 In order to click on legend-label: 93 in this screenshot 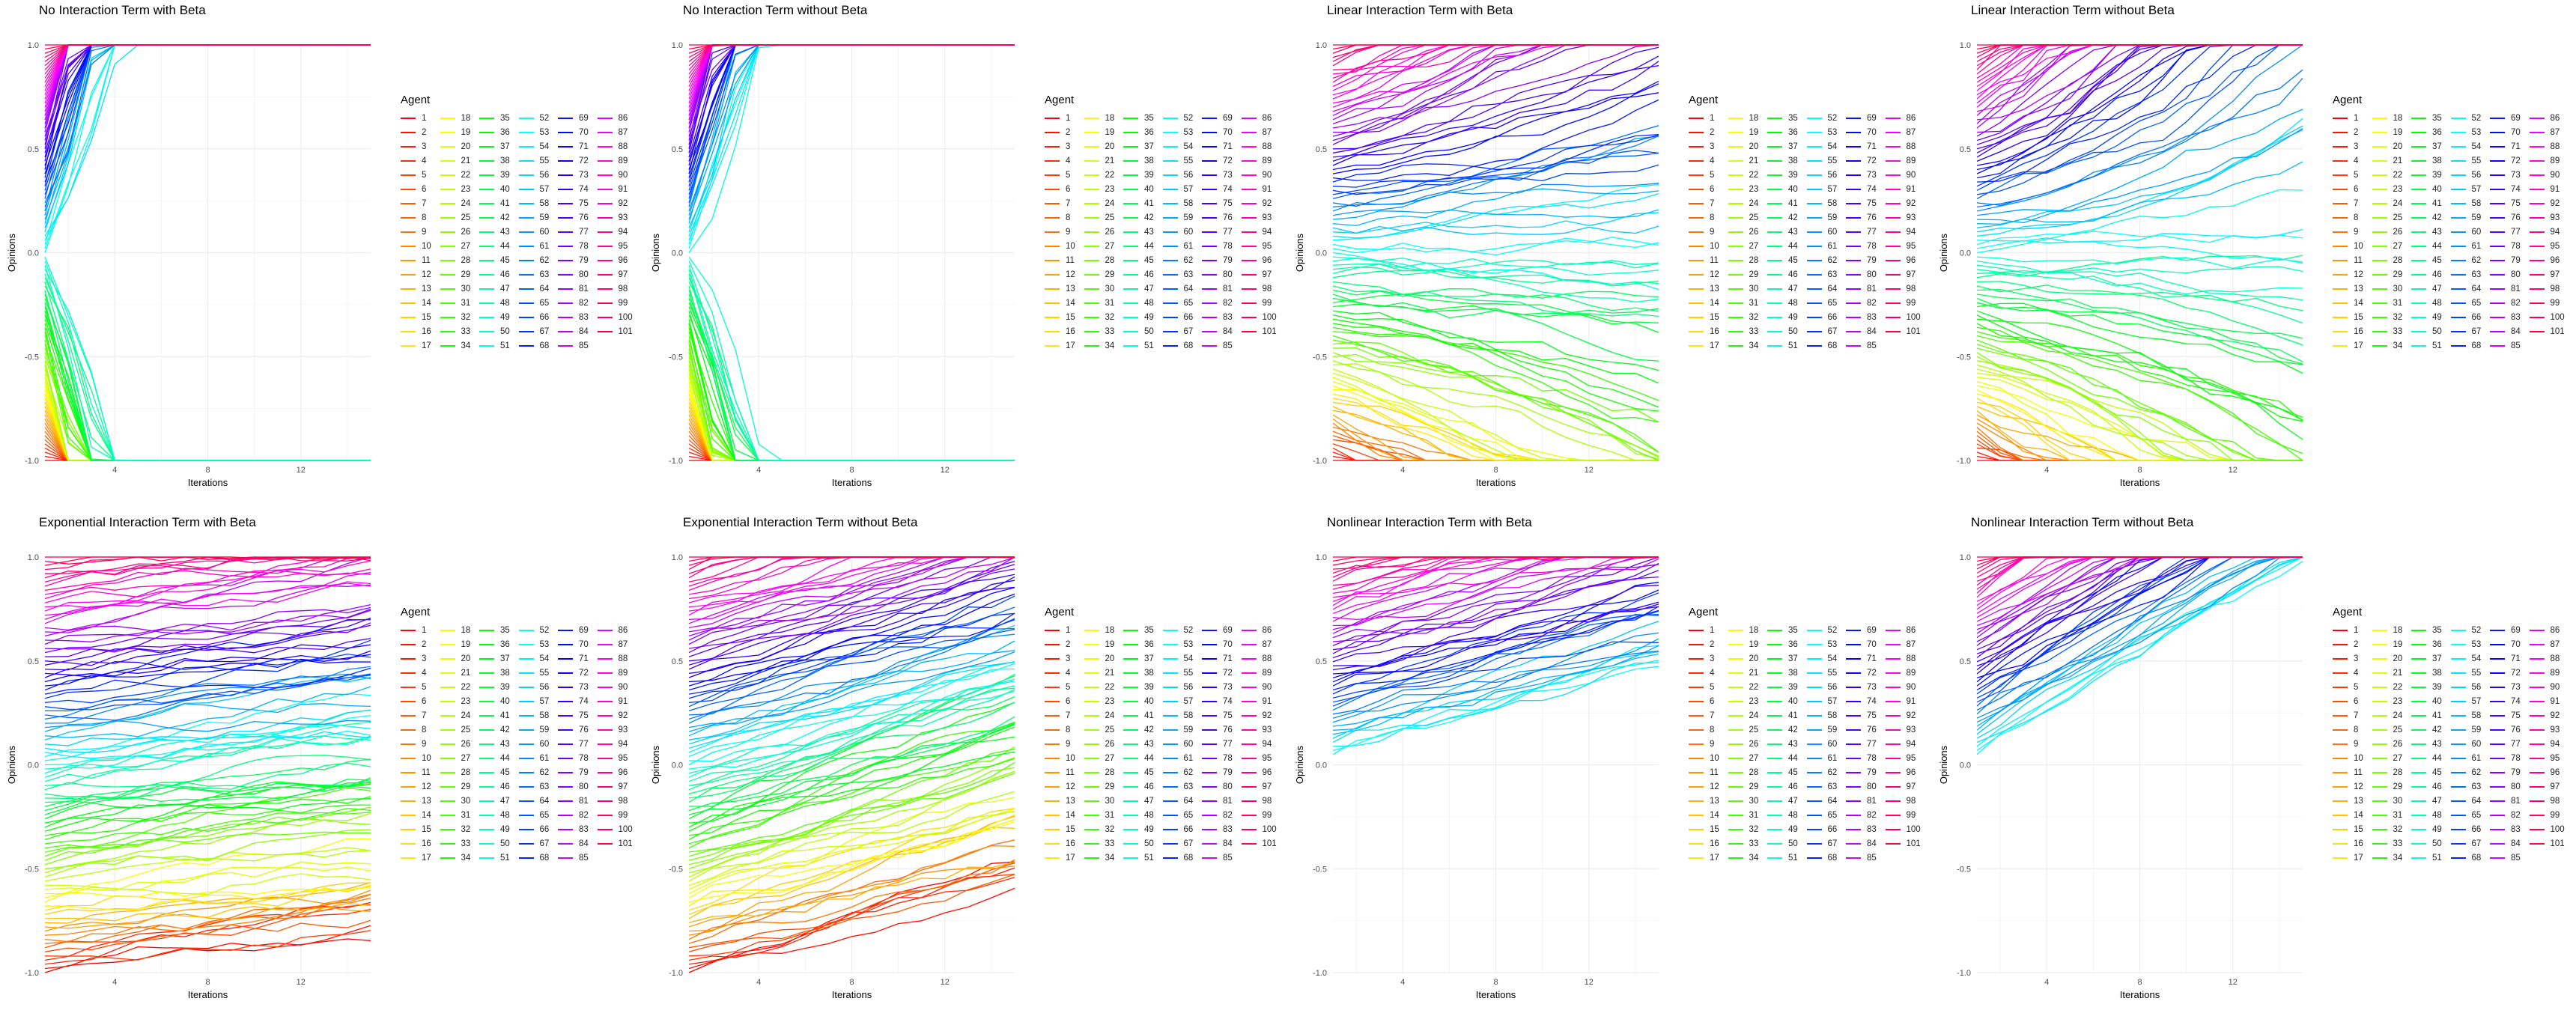, I will do `click(1911, 217)`.